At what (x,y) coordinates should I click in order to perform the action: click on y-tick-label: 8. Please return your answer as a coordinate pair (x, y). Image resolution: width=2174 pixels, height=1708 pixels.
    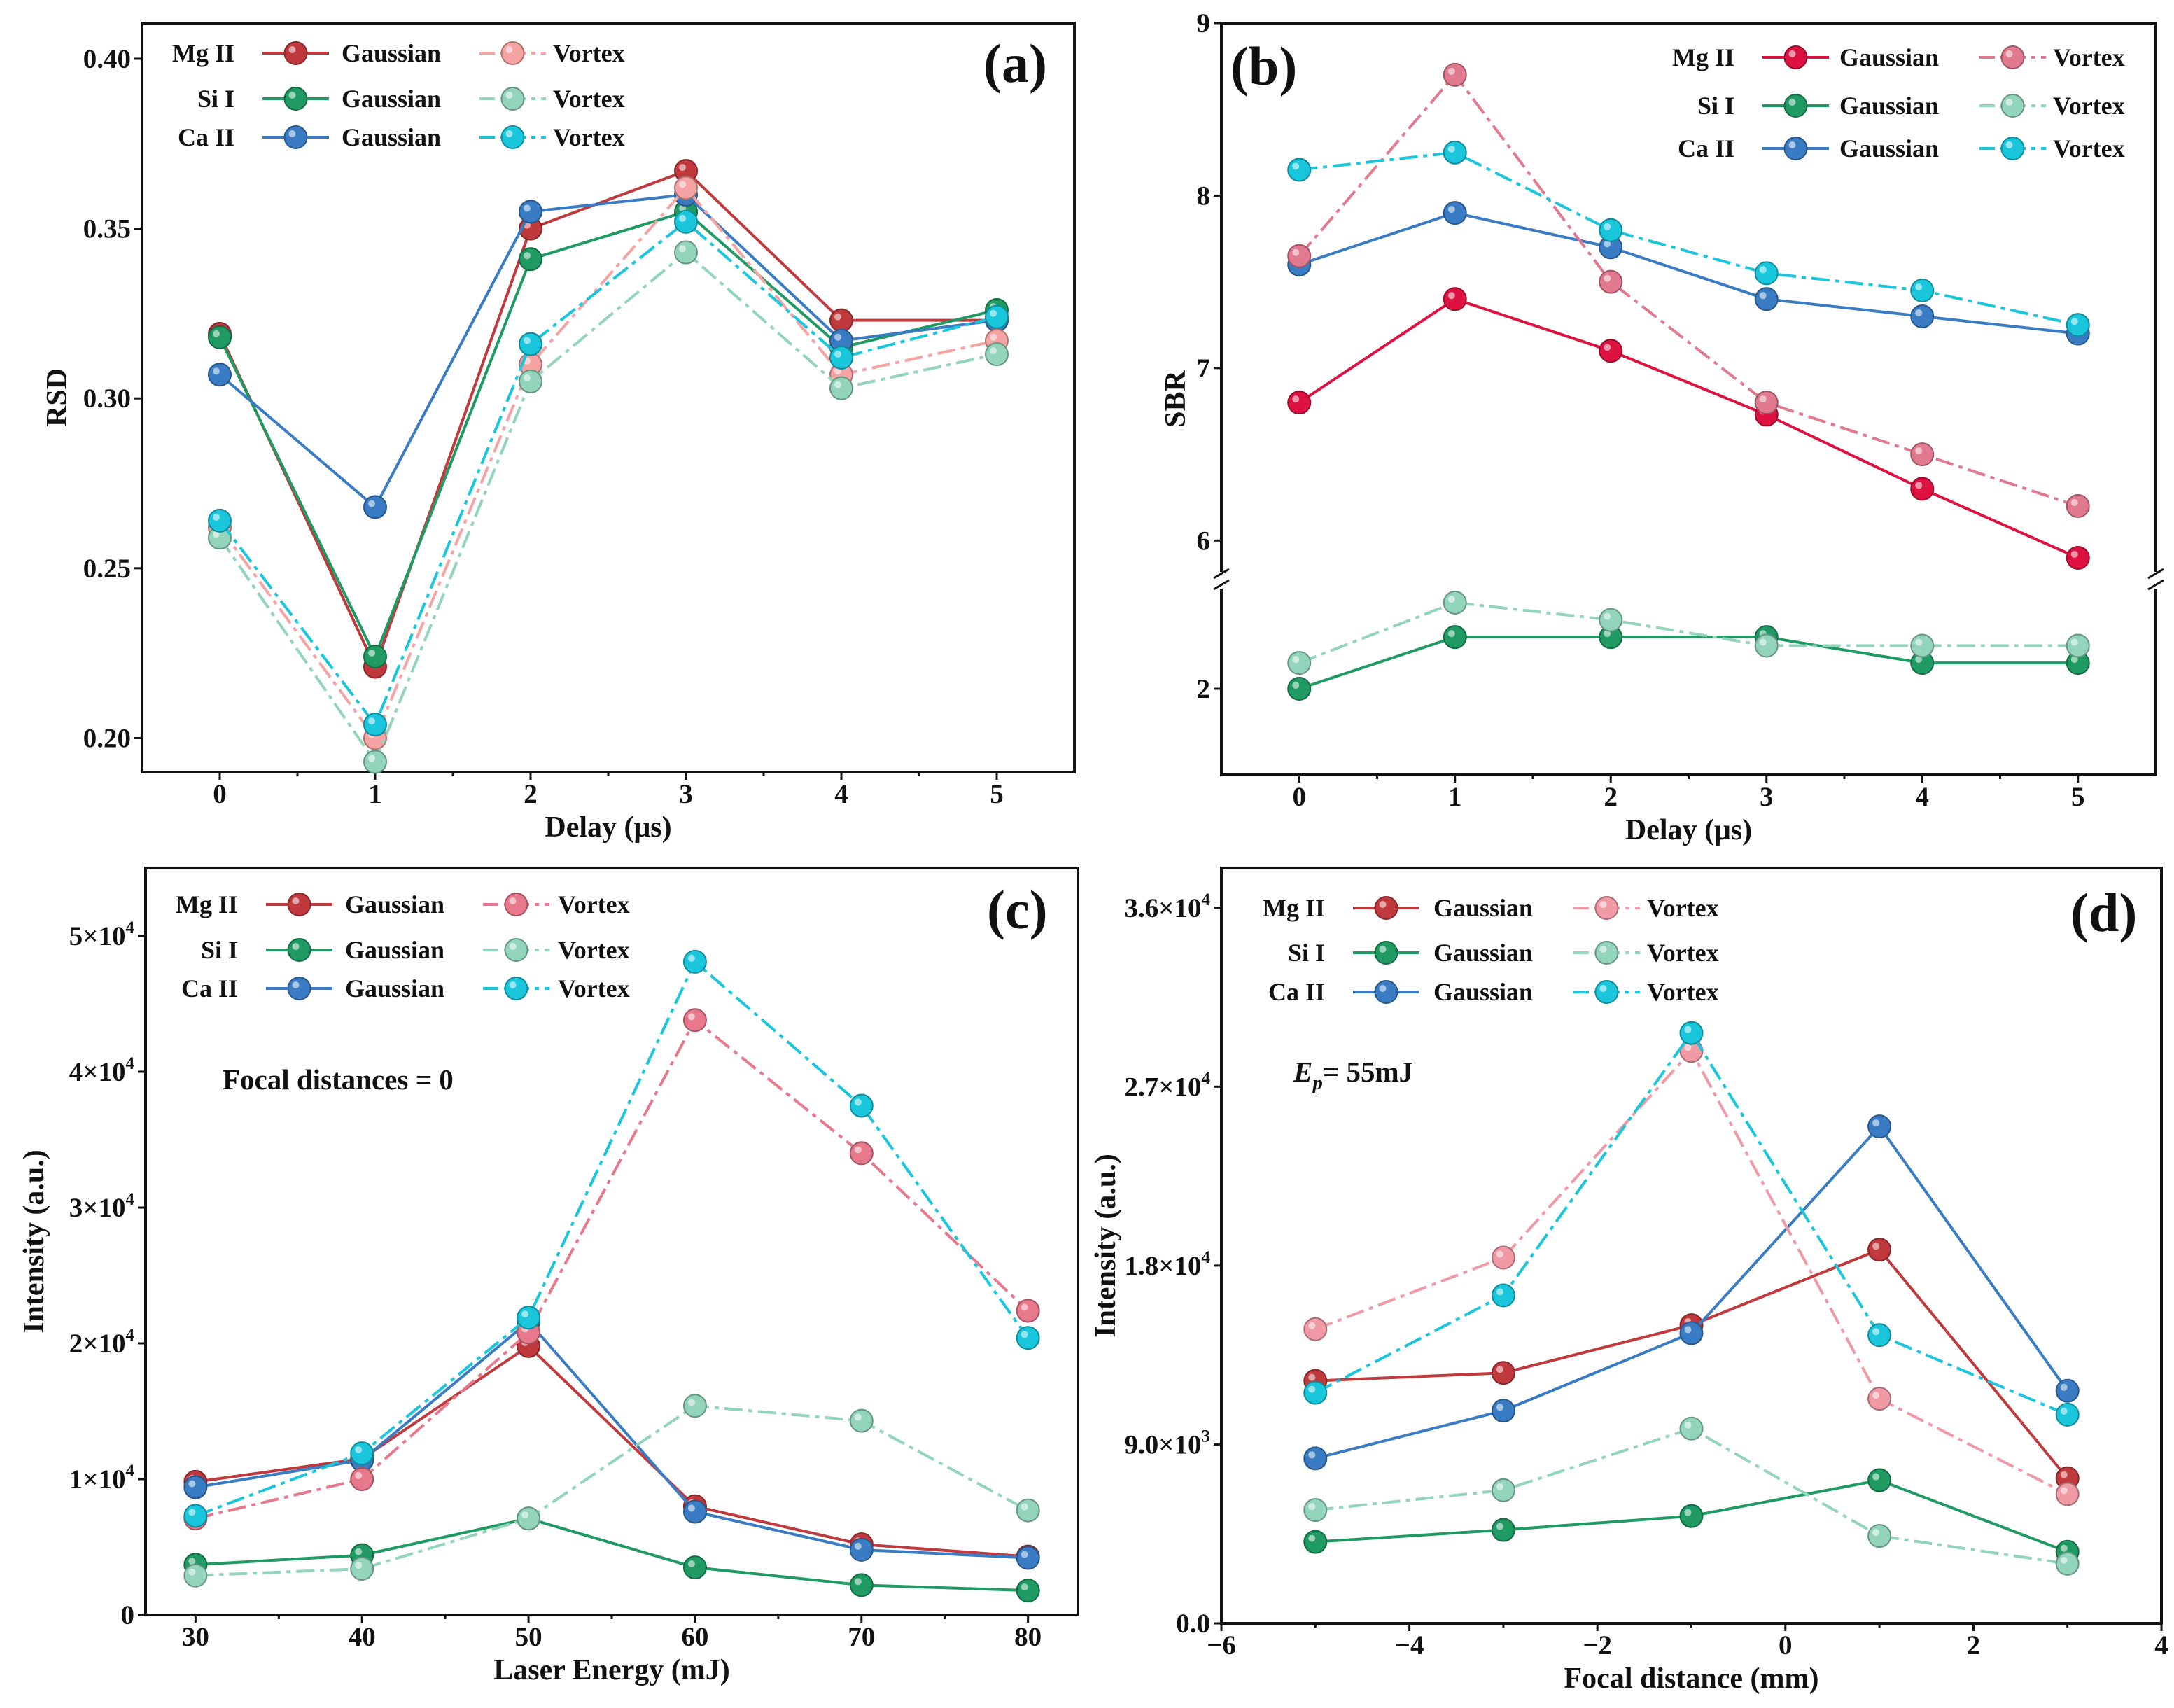
    Looking at the image, I should click on (1204, 196).